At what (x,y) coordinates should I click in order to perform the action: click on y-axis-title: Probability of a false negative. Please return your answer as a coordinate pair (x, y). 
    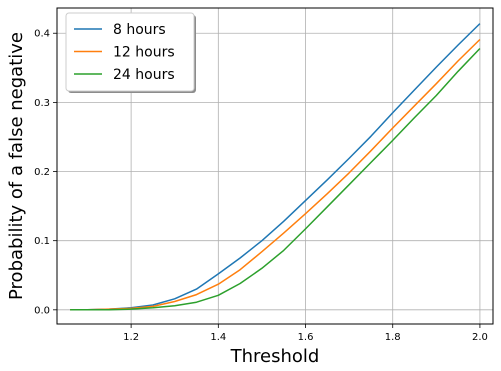
    Looking at the image, I should click on (16, 166).